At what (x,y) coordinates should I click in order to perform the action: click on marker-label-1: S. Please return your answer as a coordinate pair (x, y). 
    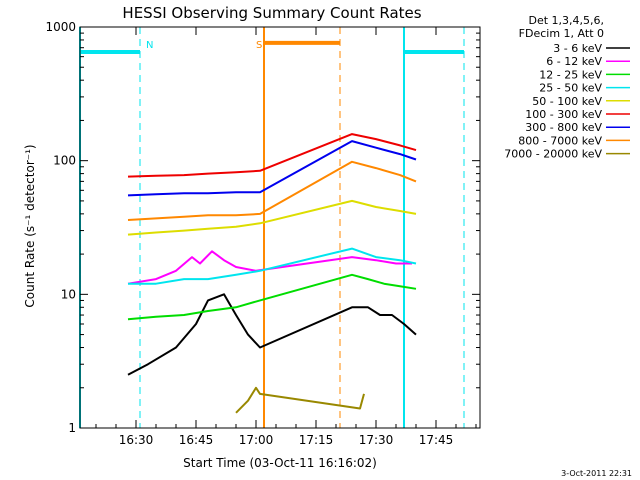
    Looking at the image, I should click on (259, 45).